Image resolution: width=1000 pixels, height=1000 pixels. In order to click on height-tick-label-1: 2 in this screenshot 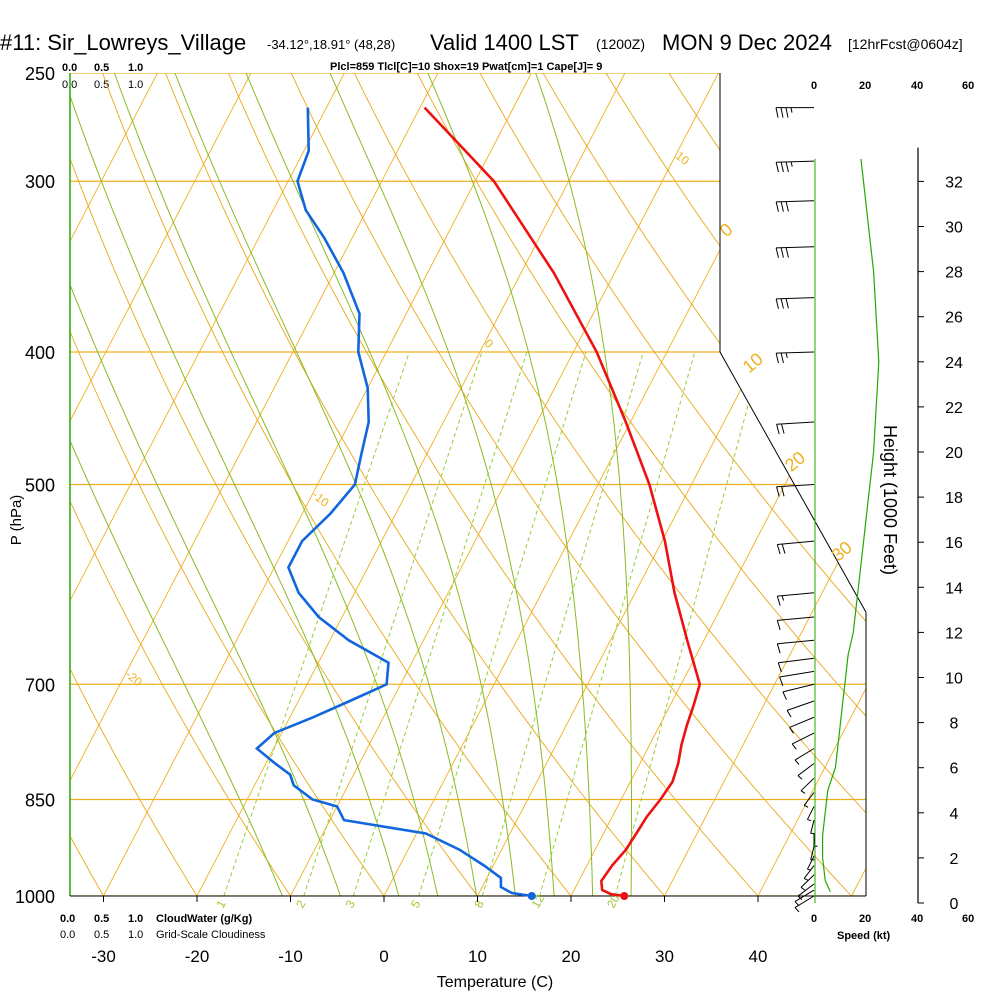, I will do `click(954, 859)`.